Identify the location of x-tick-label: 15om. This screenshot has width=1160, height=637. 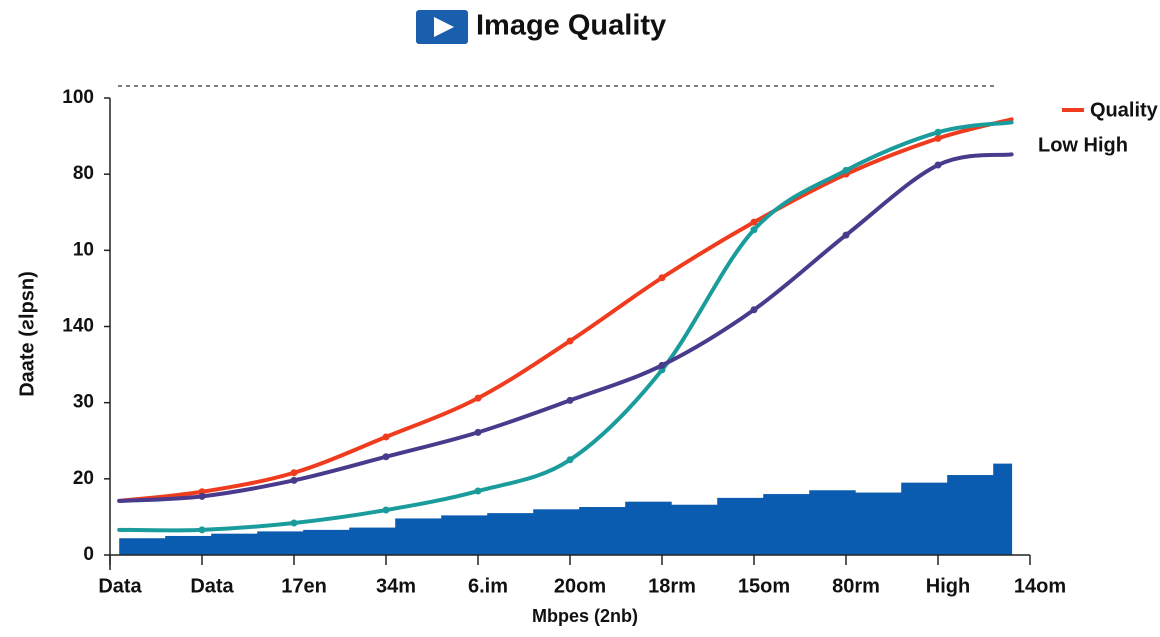
(764, 586).